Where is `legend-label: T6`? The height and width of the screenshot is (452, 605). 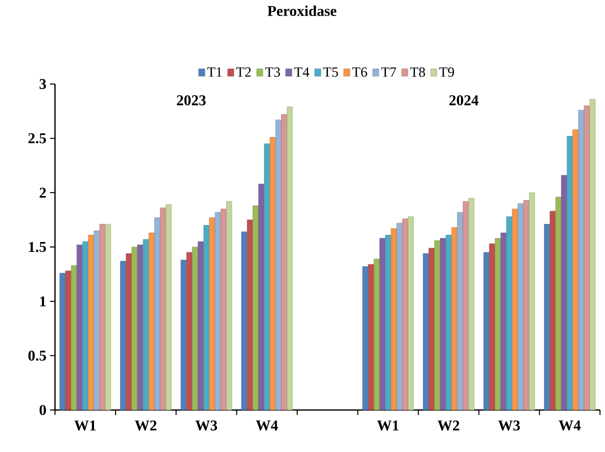 legend-label: T6 is located at coordinates (360, 72).